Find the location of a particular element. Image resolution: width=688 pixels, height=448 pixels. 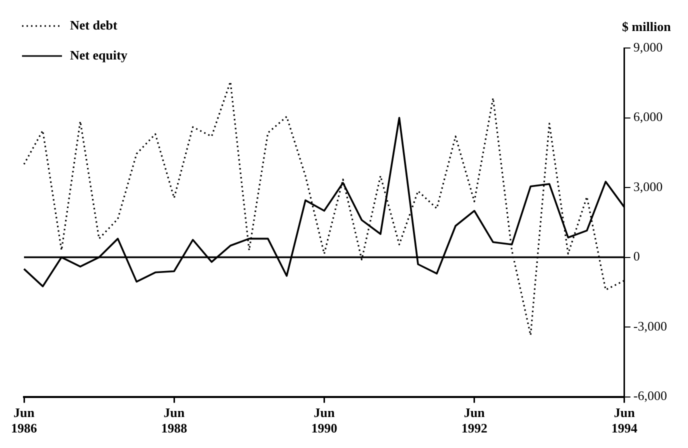

x-tick-label: Jun 1990 is located at coordinates (324, 420).